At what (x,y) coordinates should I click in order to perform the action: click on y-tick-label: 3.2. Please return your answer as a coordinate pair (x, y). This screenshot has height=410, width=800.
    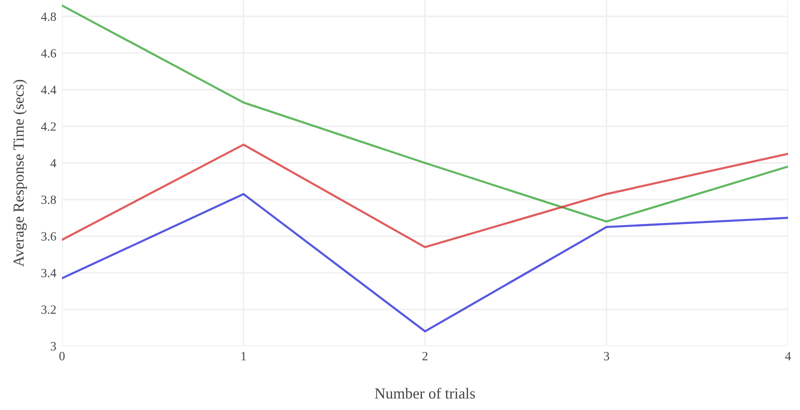
    Looking at the image, I should click on (48, 309).